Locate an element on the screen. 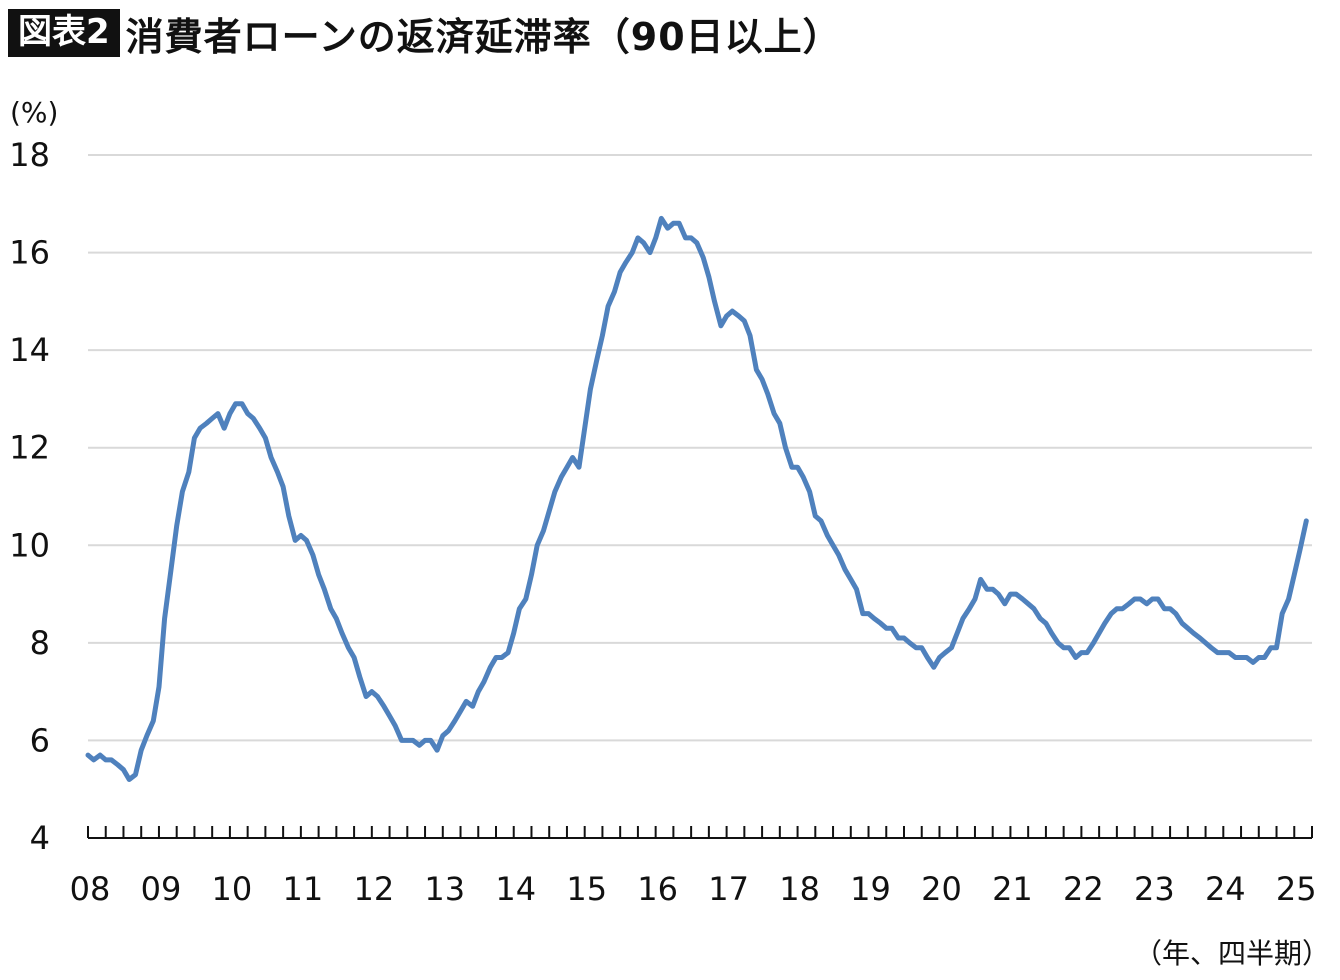 Image resolution: width=1340 pixels, height=980 pixels. chart-title: 消費者ローンの返済延滞率（90日以上） is located at coordinates (483, 36).